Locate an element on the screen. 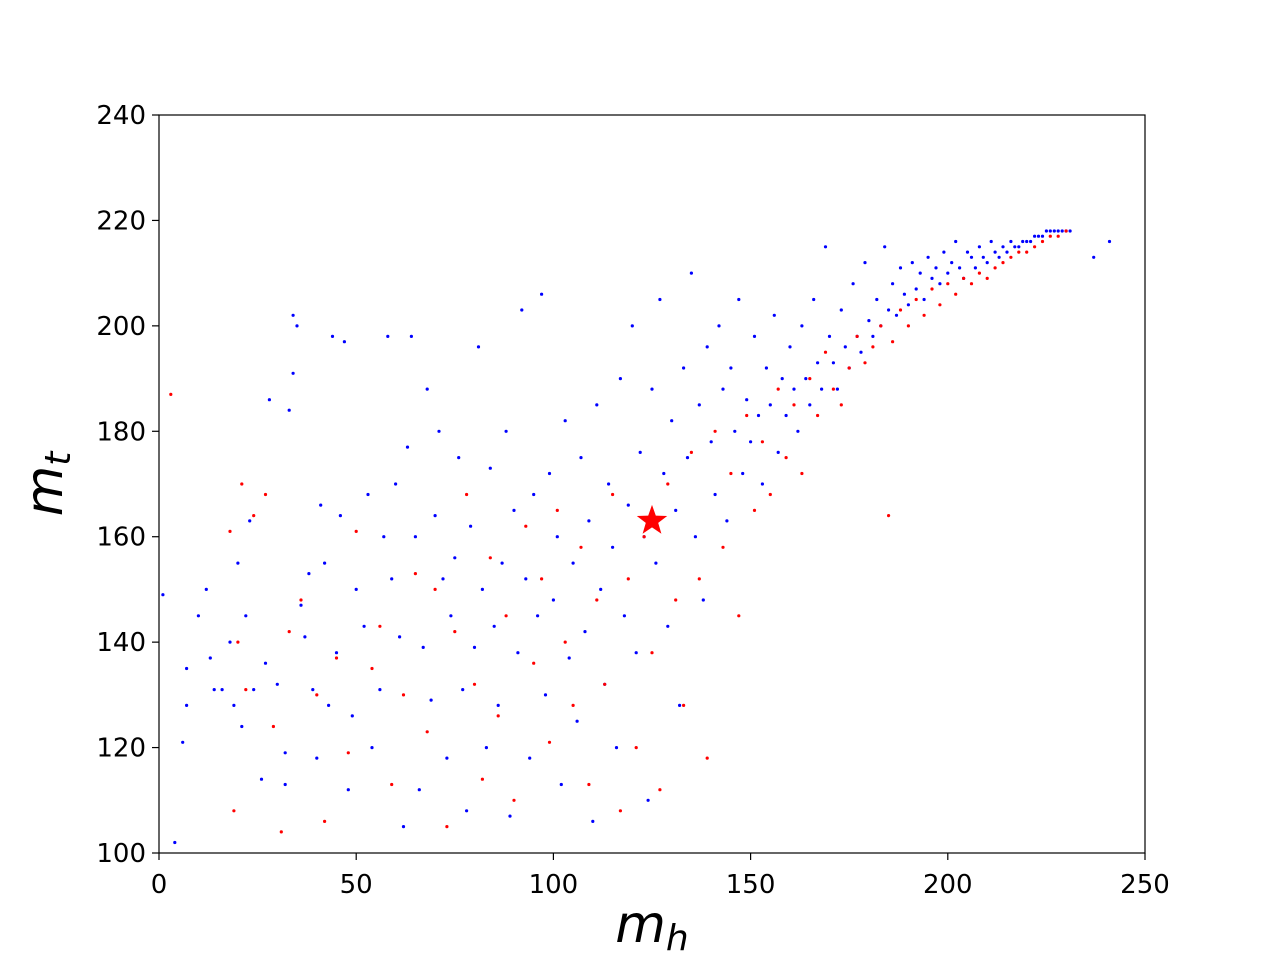 The height and width of the screenshot is (963, 1272). y-tick-label: 160 is located at coordinates (121, 538).